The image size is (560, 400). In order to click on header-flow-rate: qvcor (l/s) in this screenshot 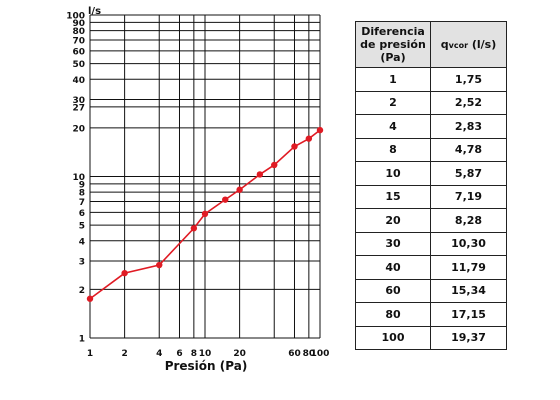, I will do `click(468, 44)`.